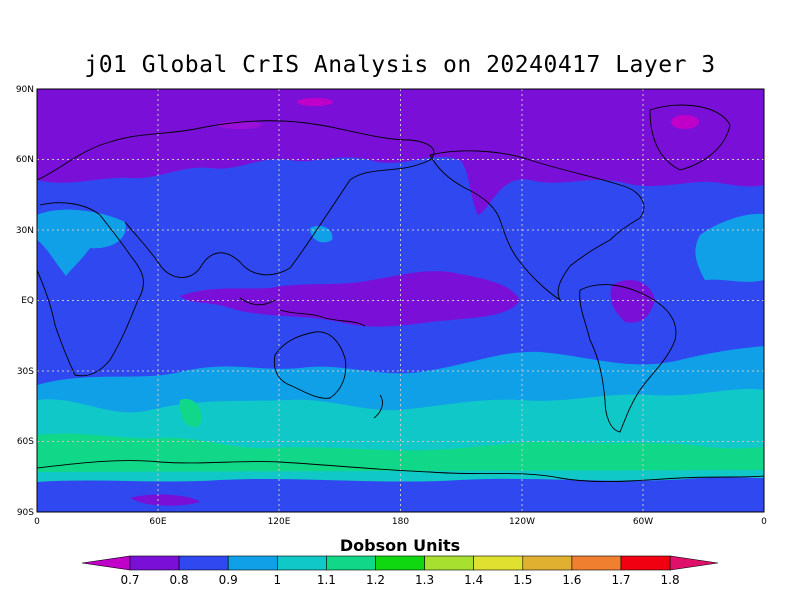 The height and width of the screenshot is (600, 800). What do you see at coordinates (522, 522) in the screenshot?
I see `lon-label: 120W` at bounding box center [522, 522].